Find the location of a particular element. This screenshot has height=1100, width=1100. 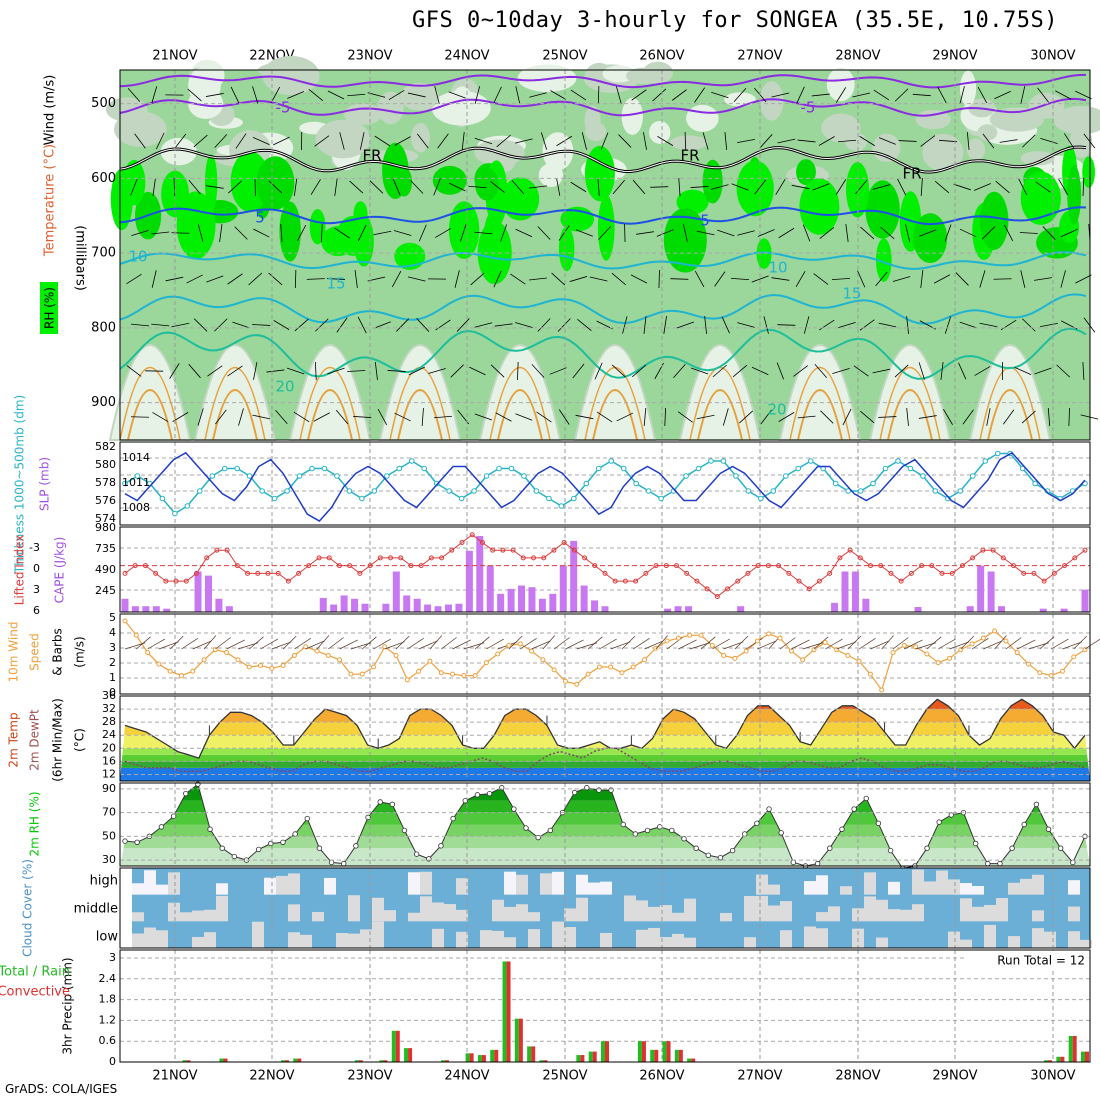

date-label-top: 25NOV is located at coordinates (564, 56).